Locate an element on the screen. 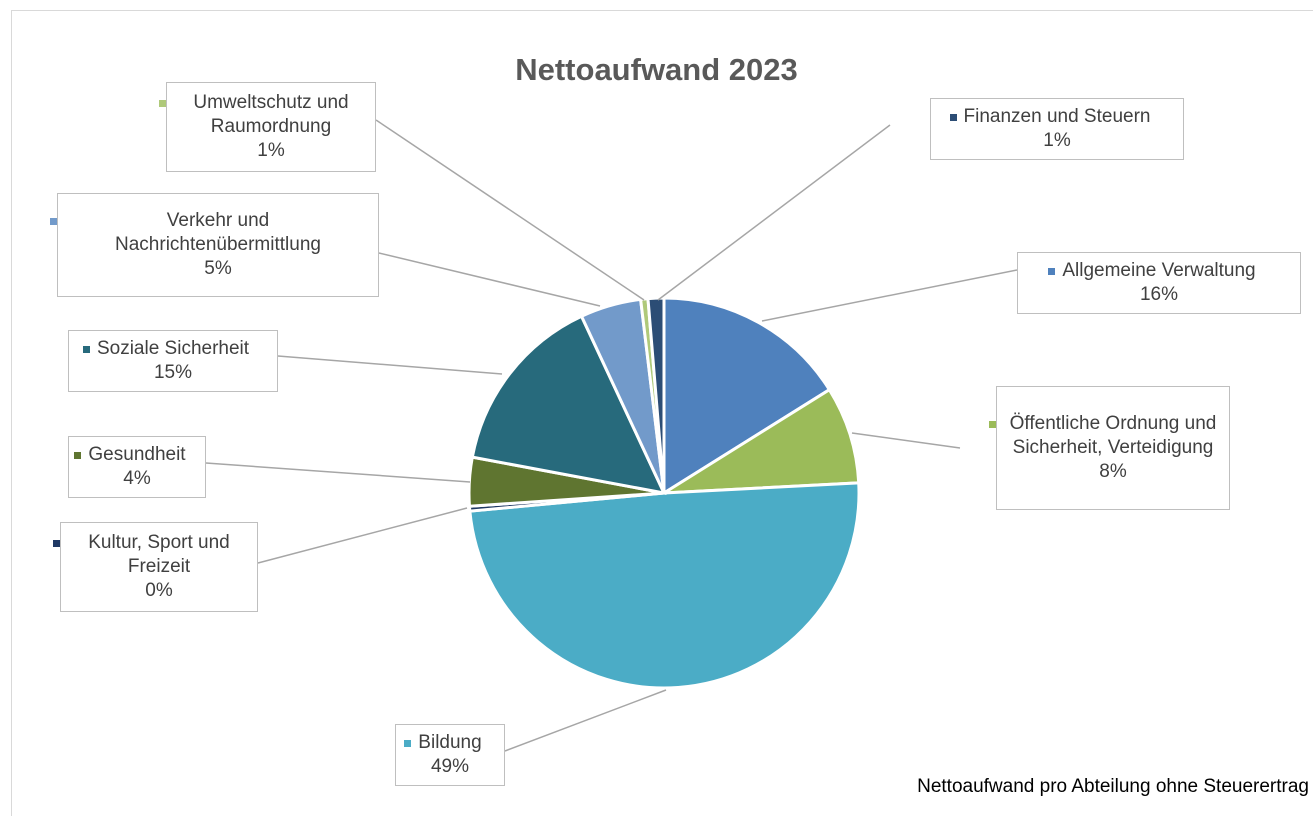  slice-percent: 8% is located at coordinates (1113, 471).